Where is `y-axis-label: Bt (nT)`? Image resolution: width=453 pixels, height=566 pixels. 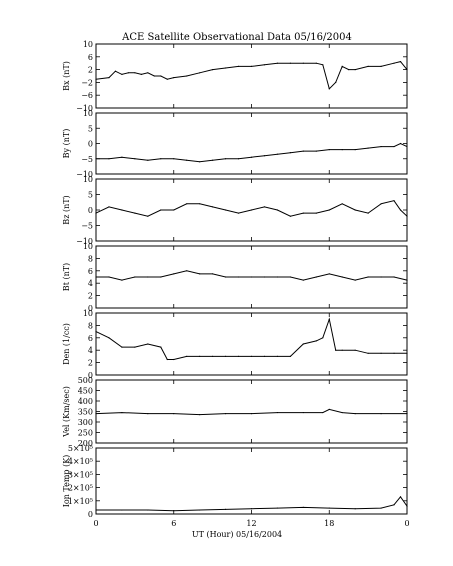 y-axis-label: Bt (nT) is located at coordinates (66, 277).